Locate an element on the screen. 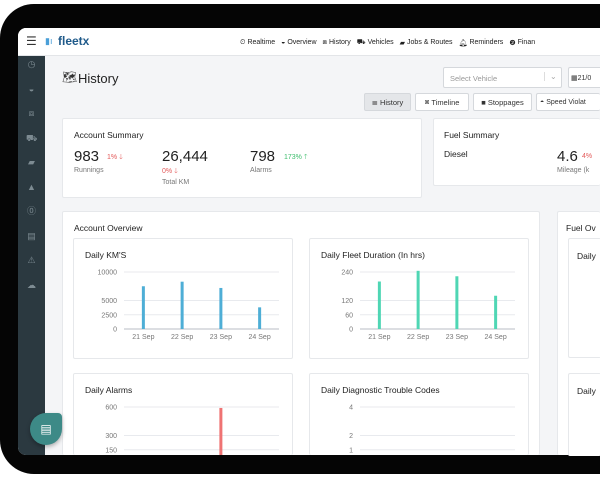  y-tick-label: 150 is located at coordinates (111, 450).